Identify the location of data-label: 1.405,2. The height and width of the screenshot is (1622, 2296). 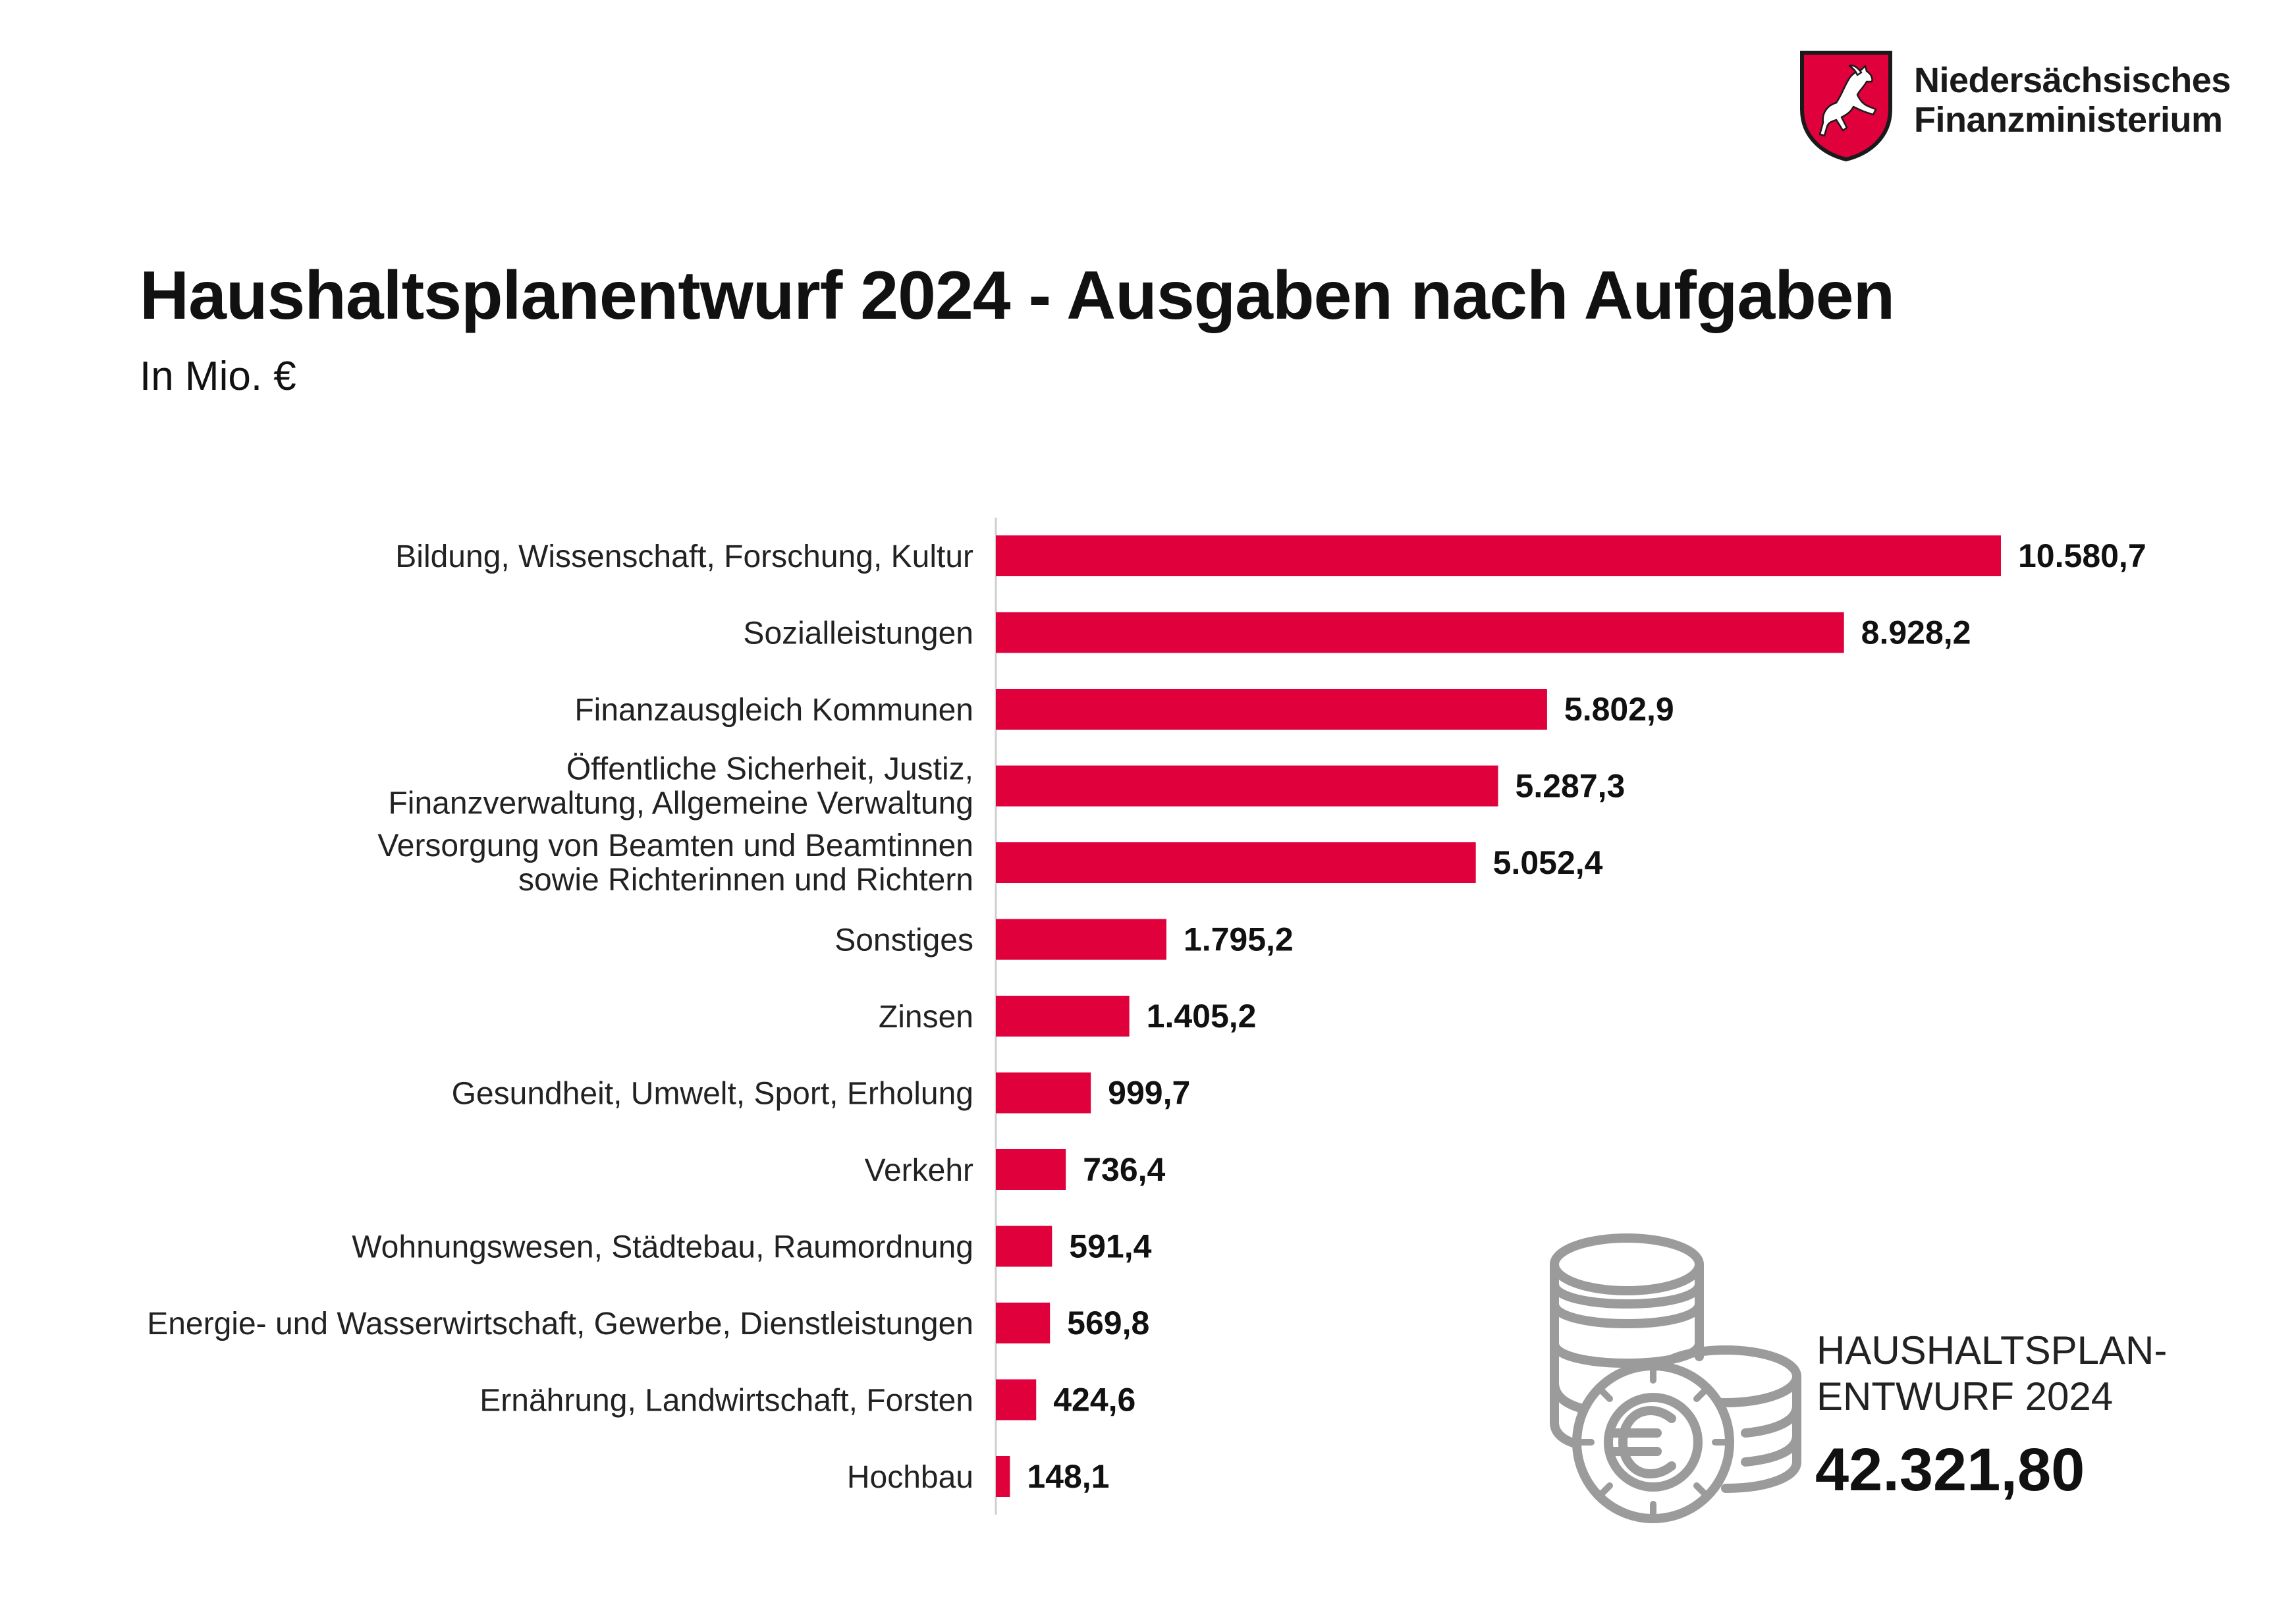
(1202, 1016).